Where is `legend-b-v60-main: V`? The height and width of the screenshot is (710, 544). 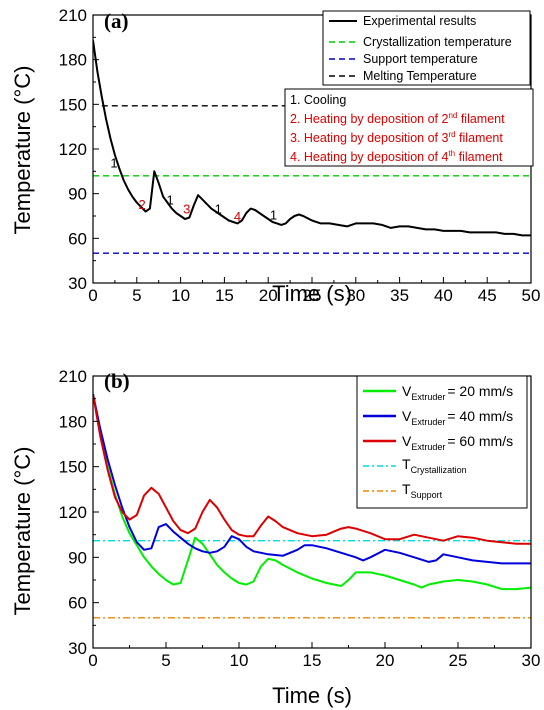 legend-b-v60-main: V is located at coordinates (407, 441).